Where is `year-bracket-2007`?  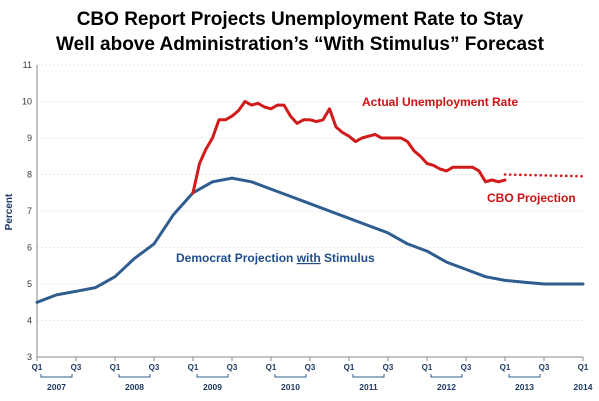 year-bracket-2007 is located at coordinates (56, 376).